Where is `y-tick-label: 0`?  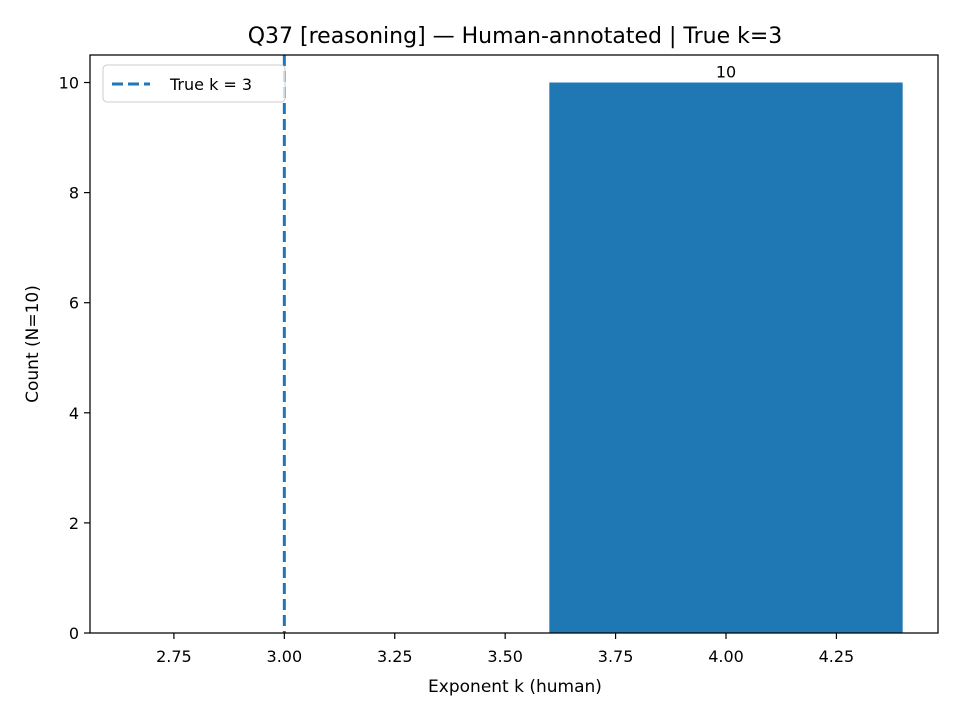
y-tick-label: 0 is located at coordinates (74, 633).